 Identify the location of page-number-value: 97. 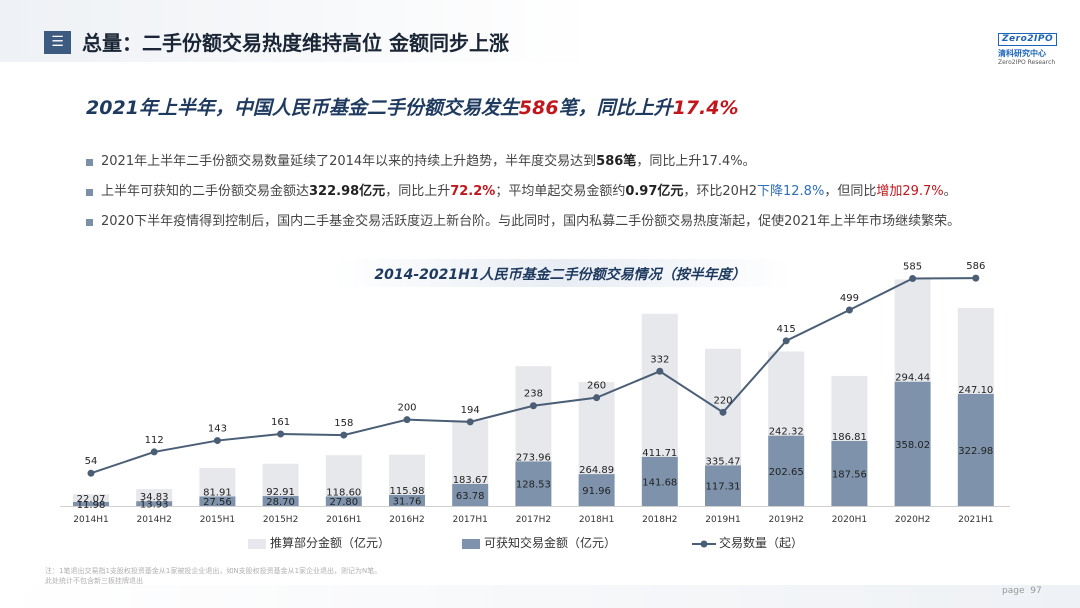
(1036, 591).